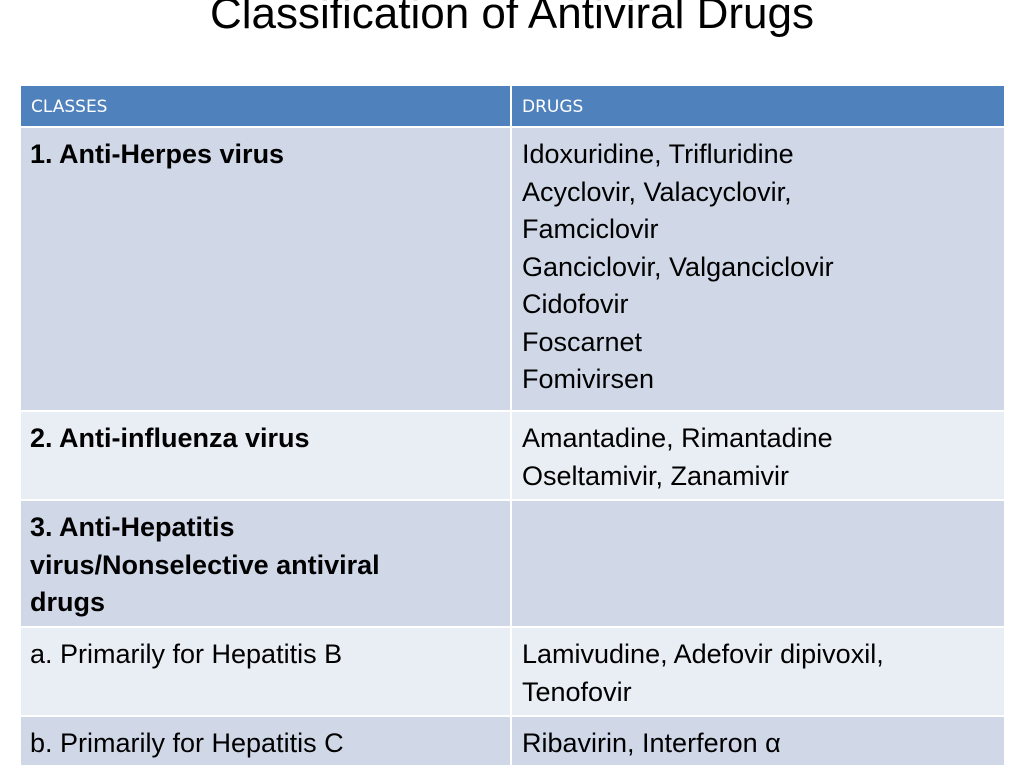  What do you see at coordinates (758, 563) in the screenshot?
I see `drugs-cell-empty` at bounding box center [758, 563].